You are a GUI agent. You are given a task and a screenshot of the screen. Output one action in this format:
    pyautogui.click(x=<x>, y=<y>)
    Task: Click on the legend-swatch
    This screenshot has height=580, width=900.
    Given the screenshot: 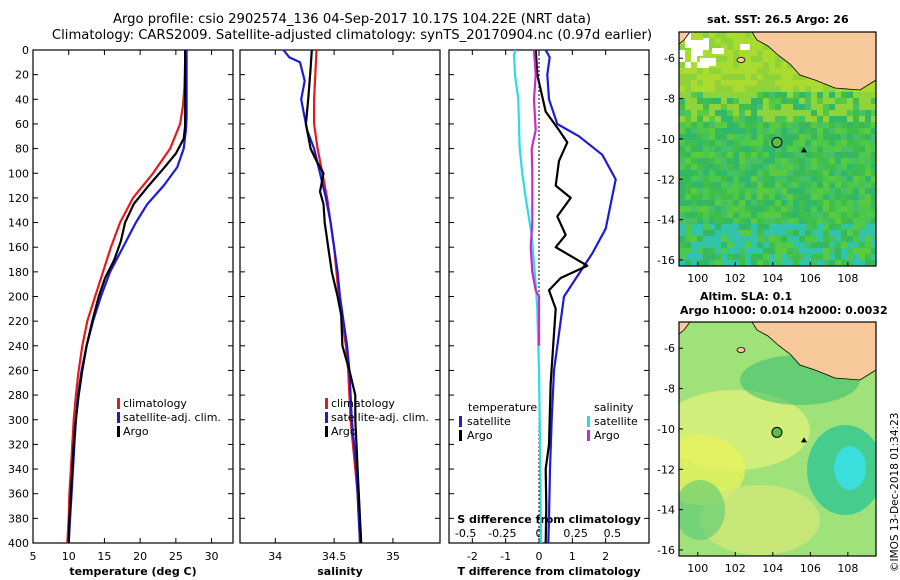 What is the action you would take?
    pyautogui.click(x=326, y=431)
    